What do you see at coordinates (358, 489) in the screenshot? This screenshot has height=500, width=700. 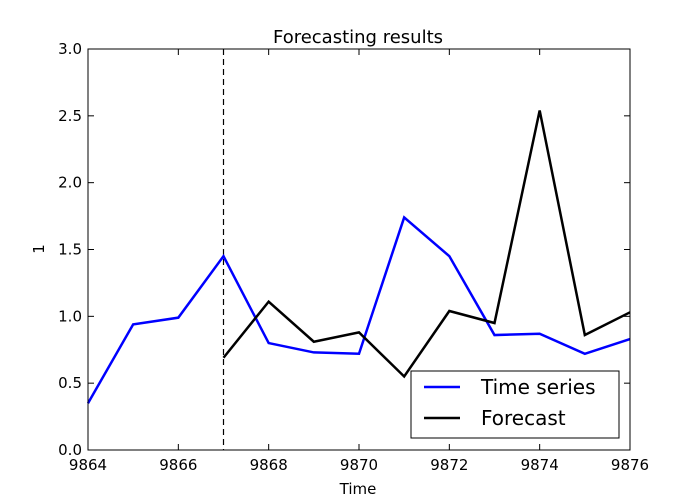 I see `x-axis-label: Time` at bounding box center [358, 489].